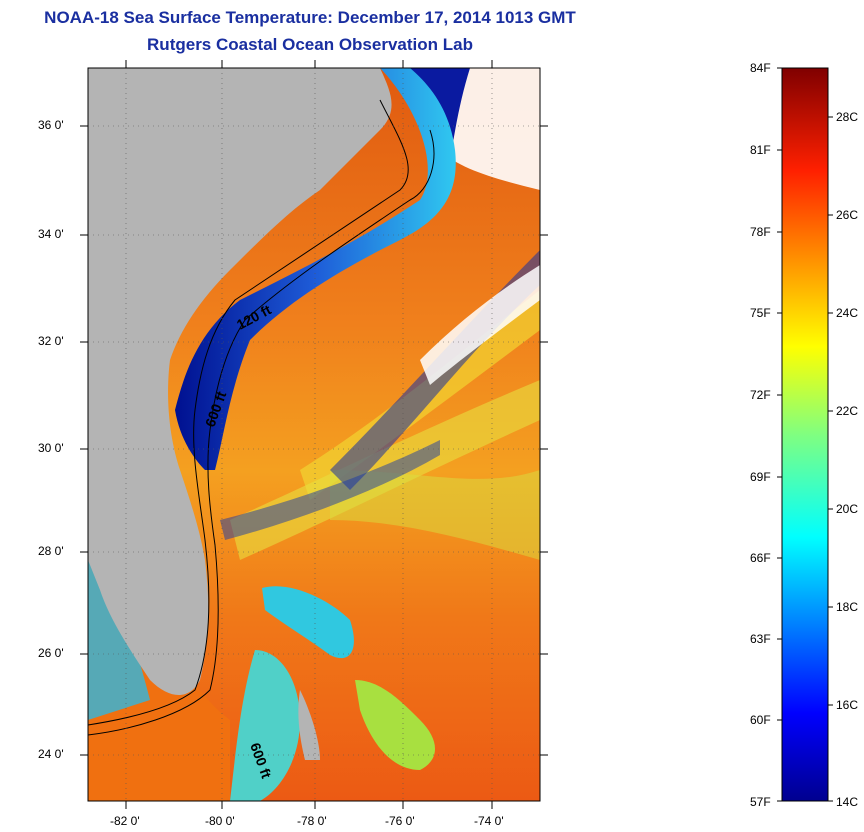  Describe the element at coordinates (312, 821) in the screenshot. I see `lon-label: -78 0'` at that location.